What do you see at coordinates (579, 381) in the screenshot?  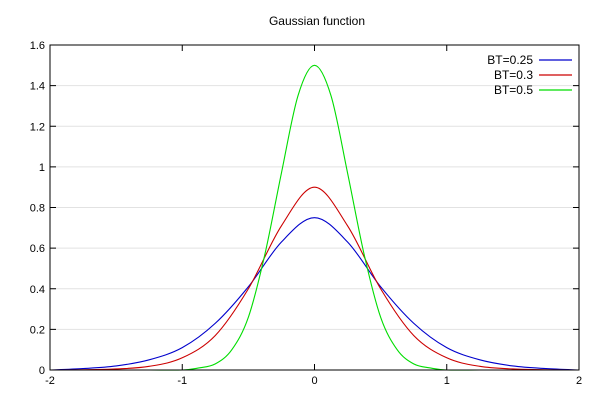 I see `x-tick-label: 2` at bounding box center [579, 381].